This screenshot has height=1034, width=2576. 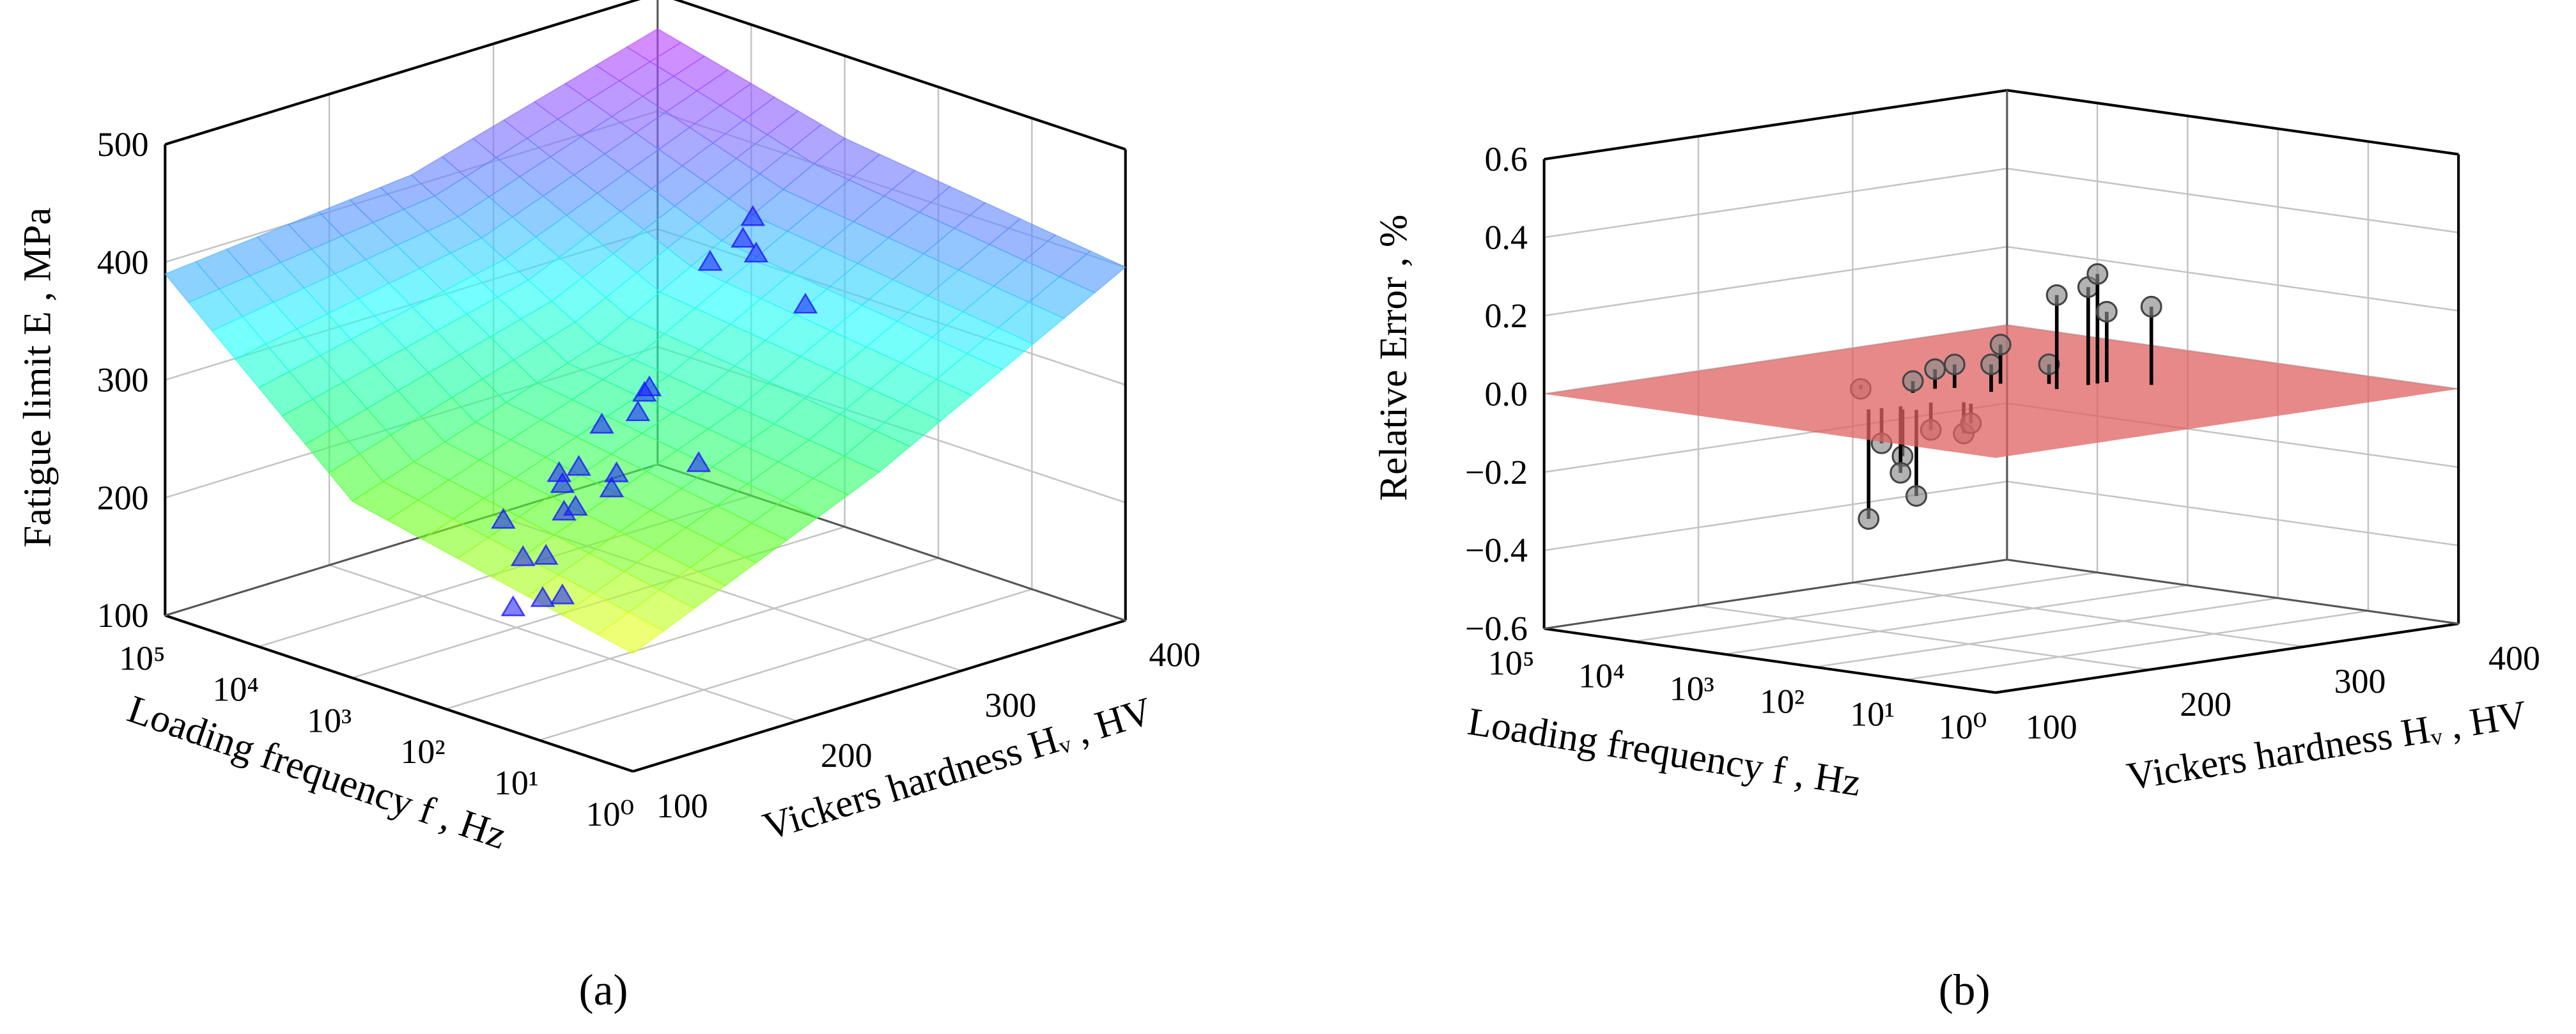 What do you see at coordinates (123, 498) in the screenshot?
I see `z-tick-label: 200` at bounding box center [123, 498].